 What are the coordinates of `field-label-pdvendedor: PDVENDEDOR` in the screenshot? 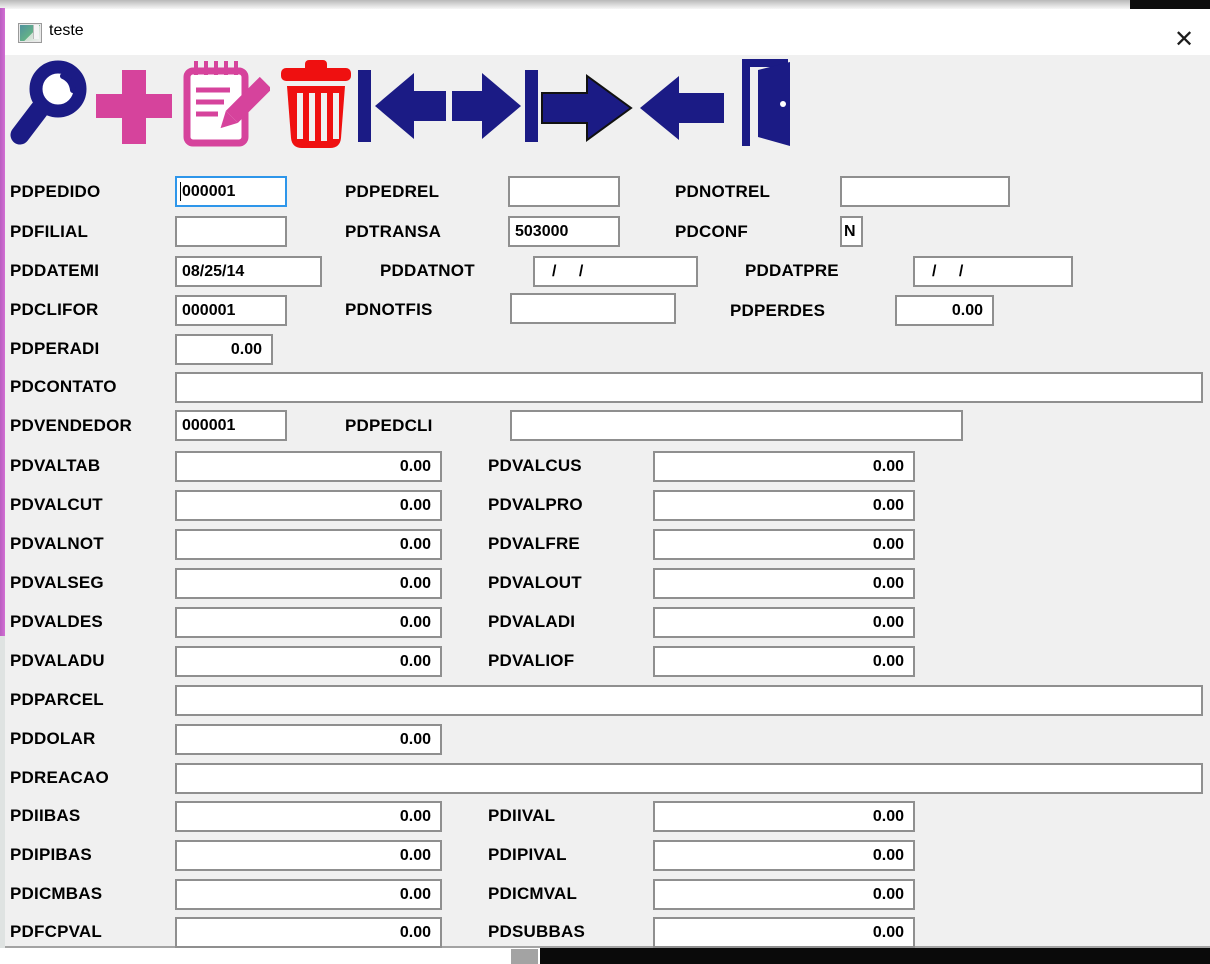 It's located at (71, 425).